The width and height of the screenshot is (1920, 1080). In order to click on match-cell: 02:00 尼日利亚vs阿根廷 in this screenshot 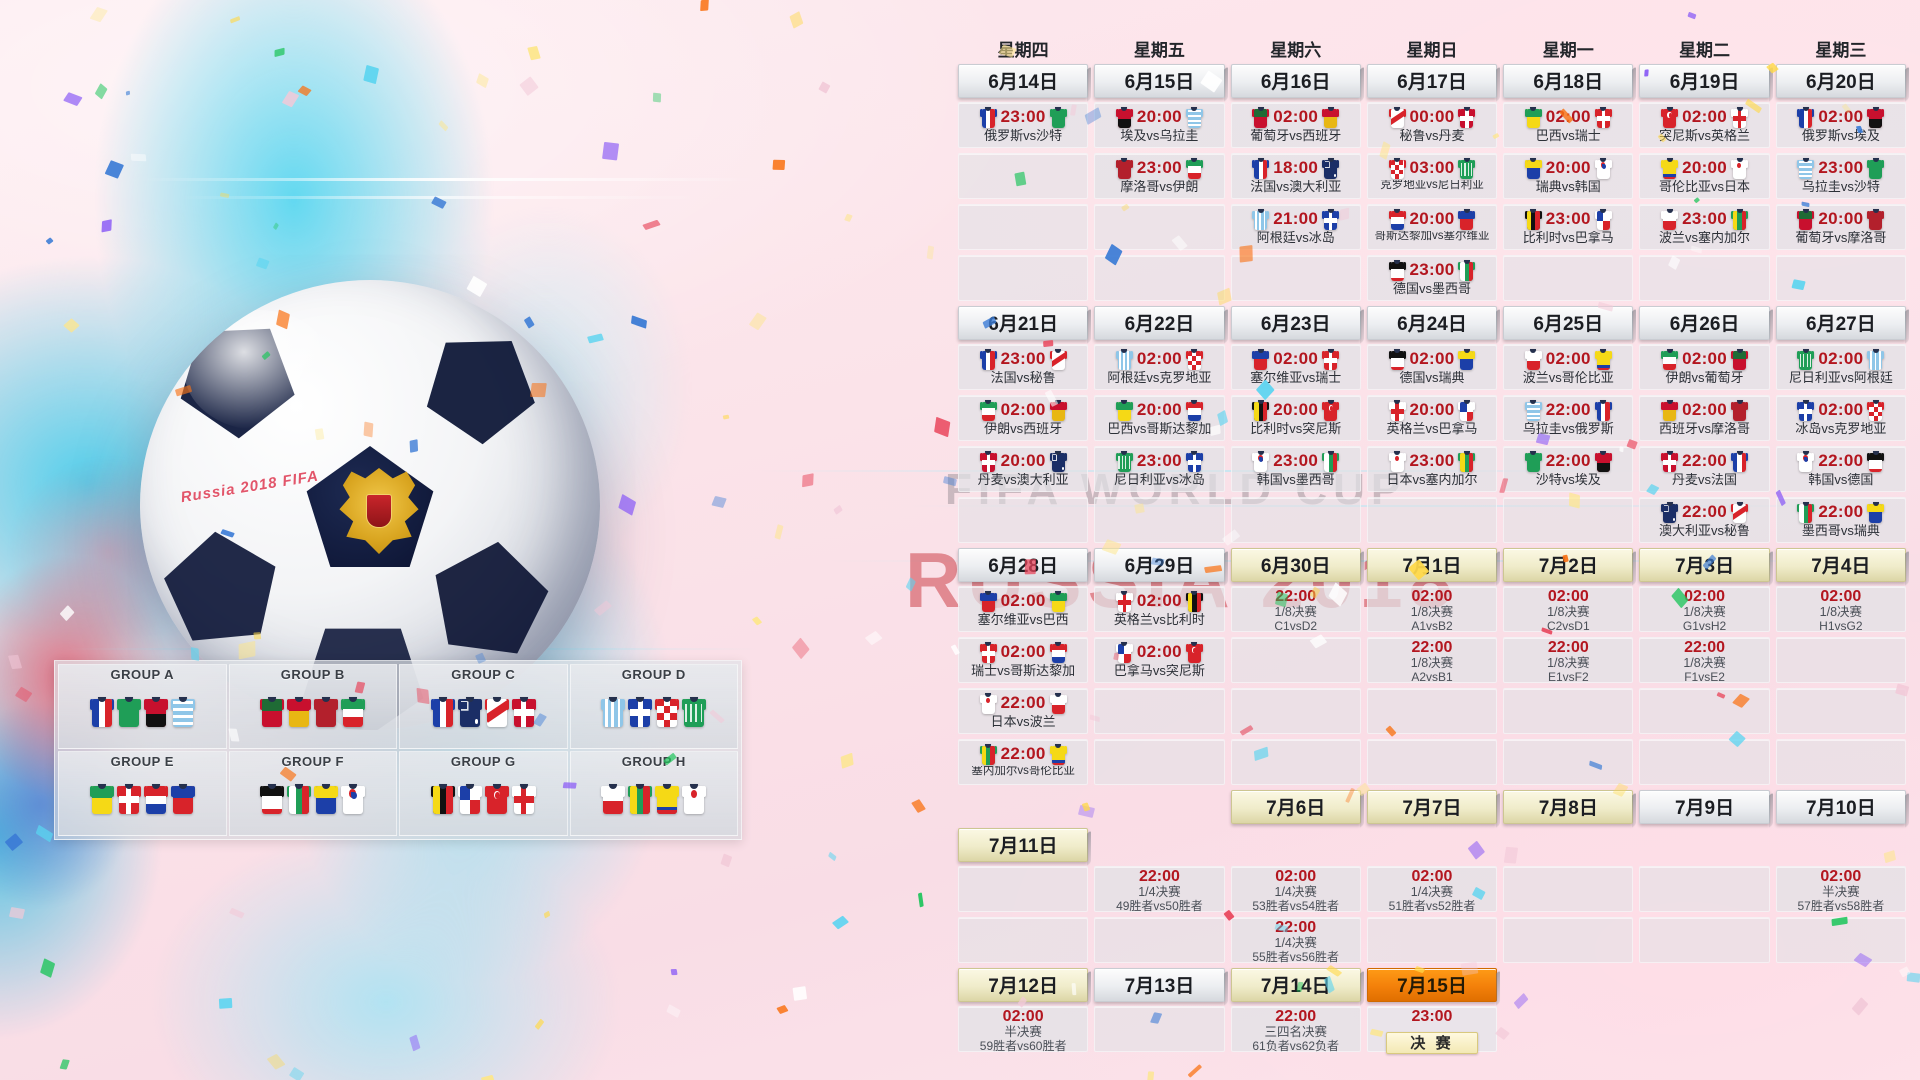, I will do `click(1840, 367)`.